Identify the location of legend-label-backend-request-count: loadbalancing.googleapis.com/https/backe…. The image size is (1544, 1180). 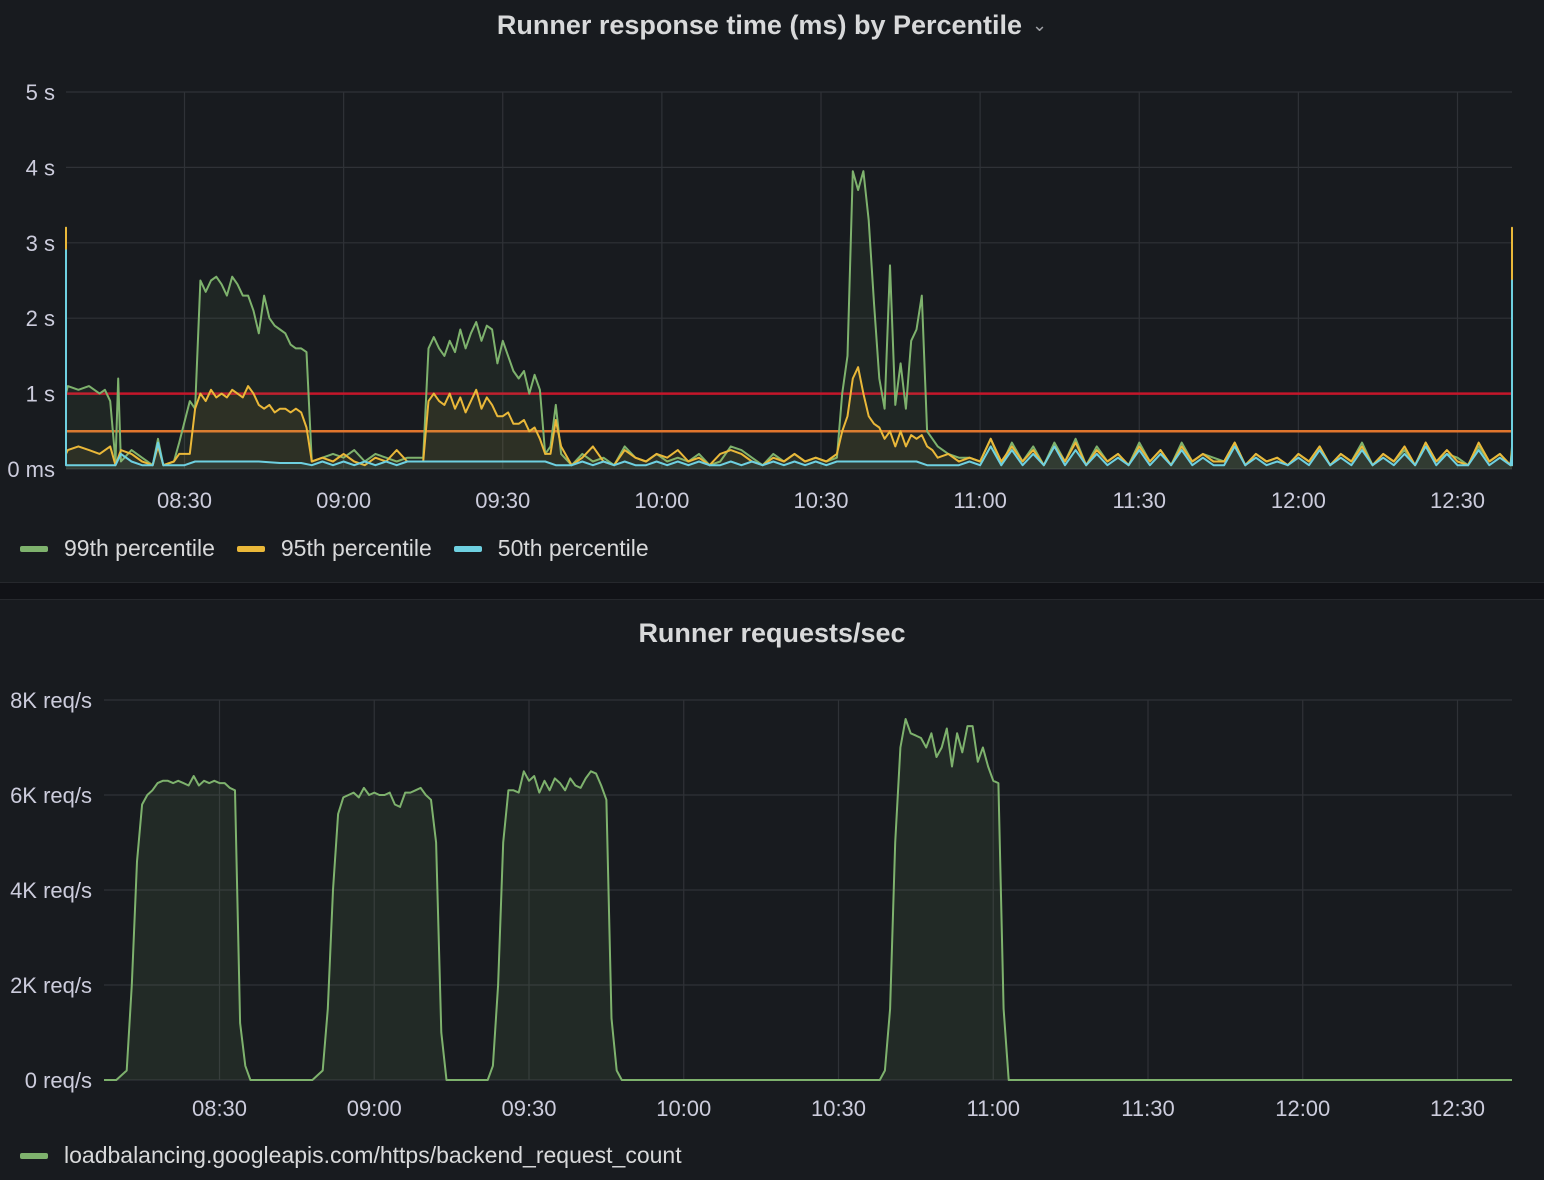
(373, 1155).